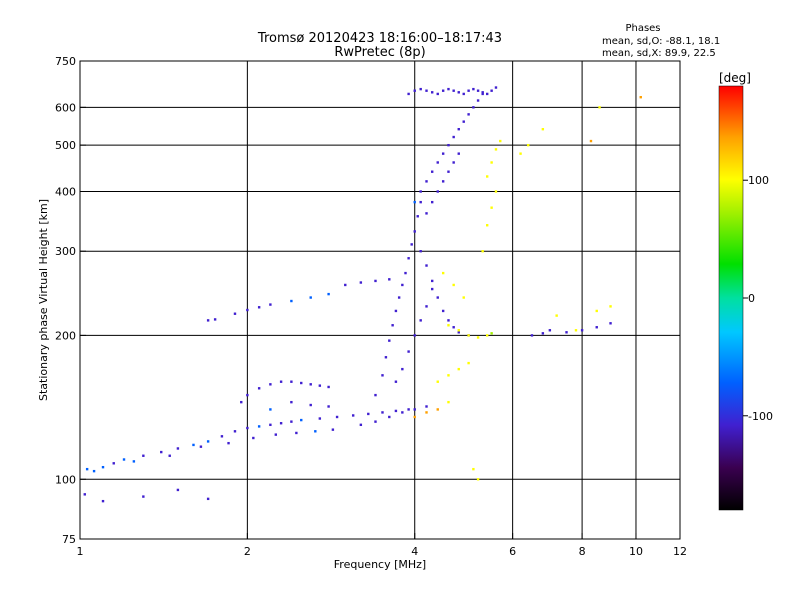 This screenshot has width=800, height=600. I want to click on x-tick-label: 12, so click(680, 551).